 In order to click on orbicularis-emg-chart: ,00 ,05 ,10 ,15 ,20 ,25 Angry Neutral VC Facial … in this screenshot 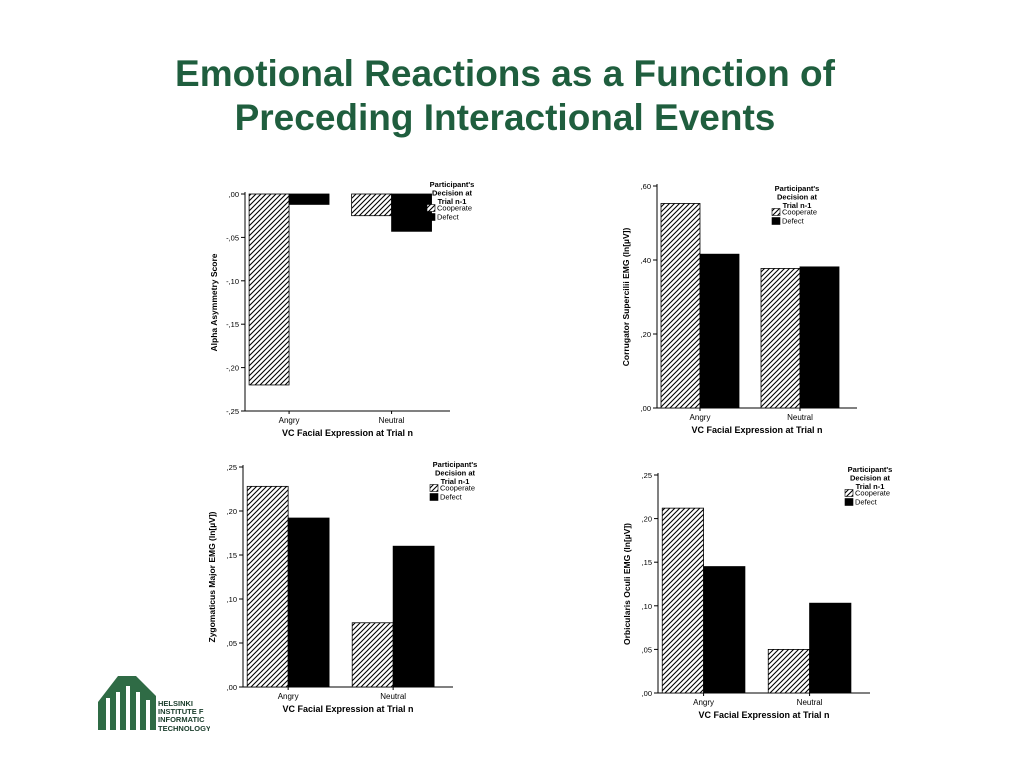, I will do `click(757, 592)`.